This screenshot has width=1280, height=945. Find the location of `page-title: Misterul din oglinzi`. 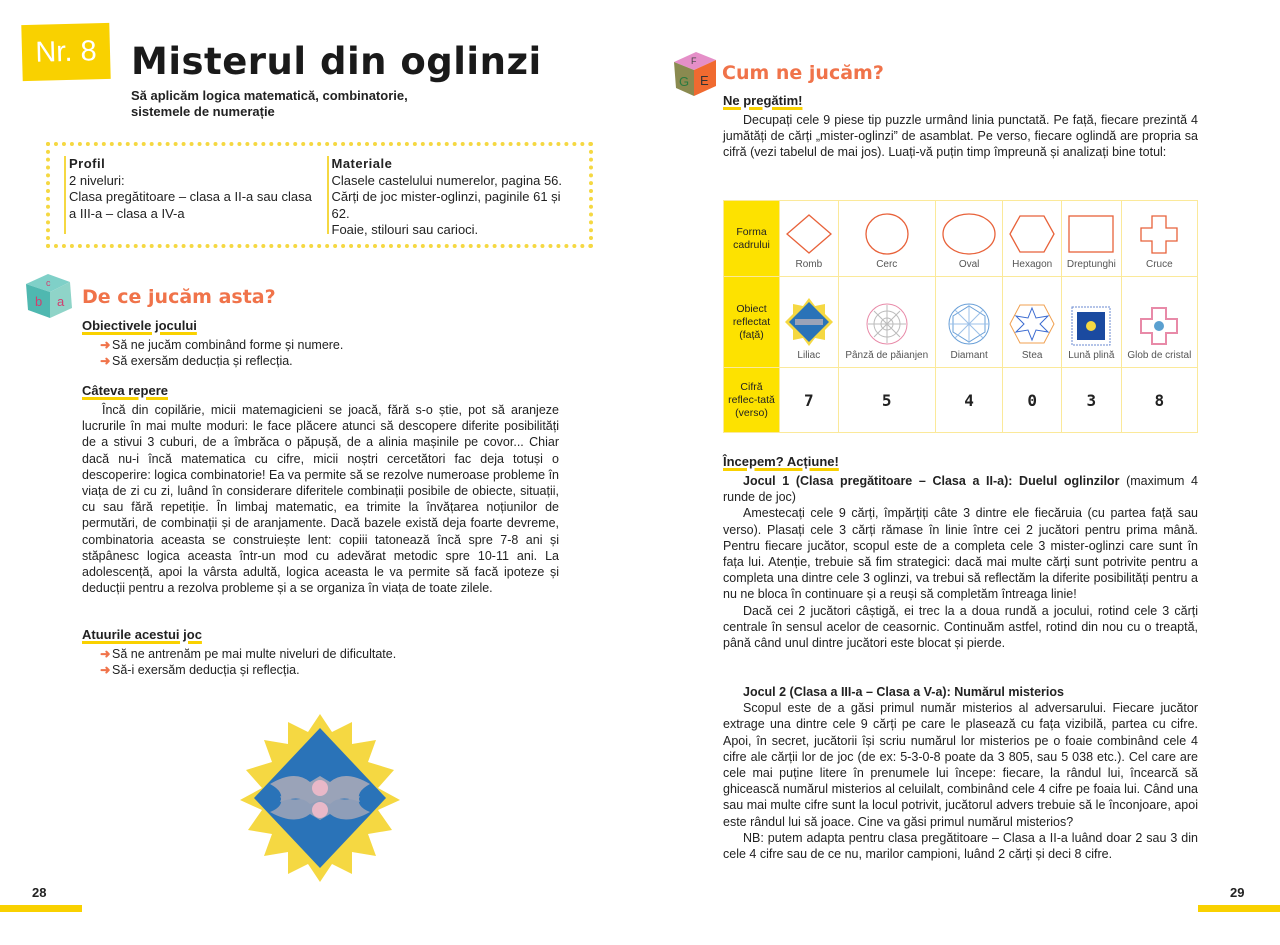

page-title: Misterul din oglinzi is located at coordinates (336, 61).